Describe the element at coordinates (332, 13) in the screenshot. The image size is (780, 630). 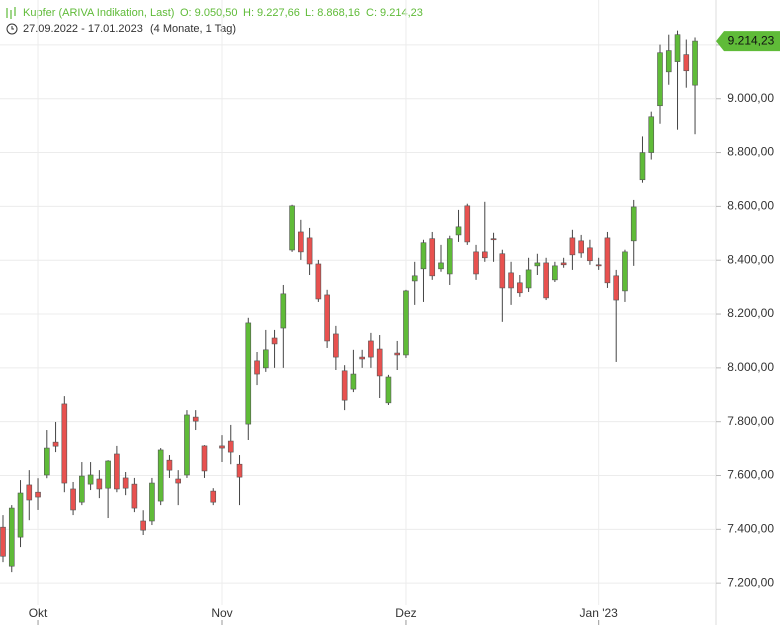
I see `low: L: 8.868,16` at that location.